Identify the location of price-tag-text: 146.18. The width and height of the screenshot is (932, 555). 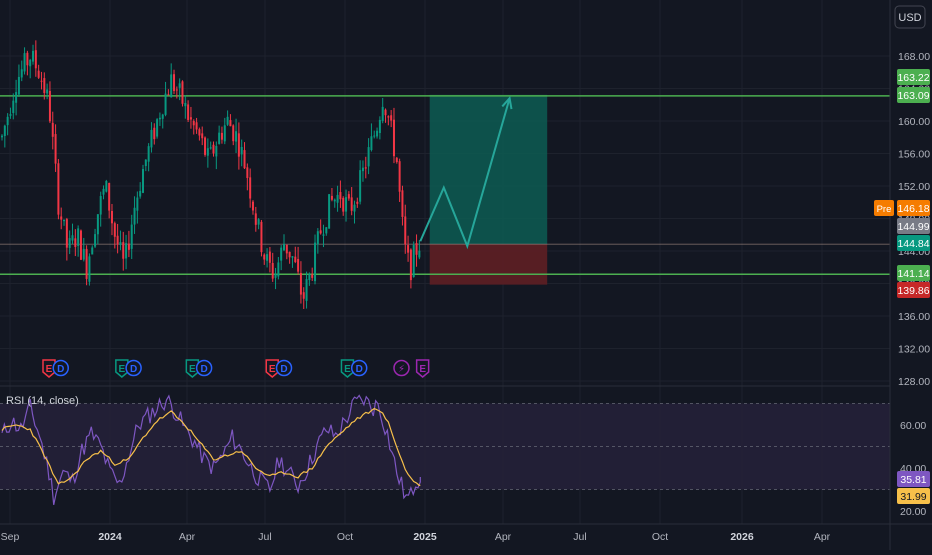
(913, 209).